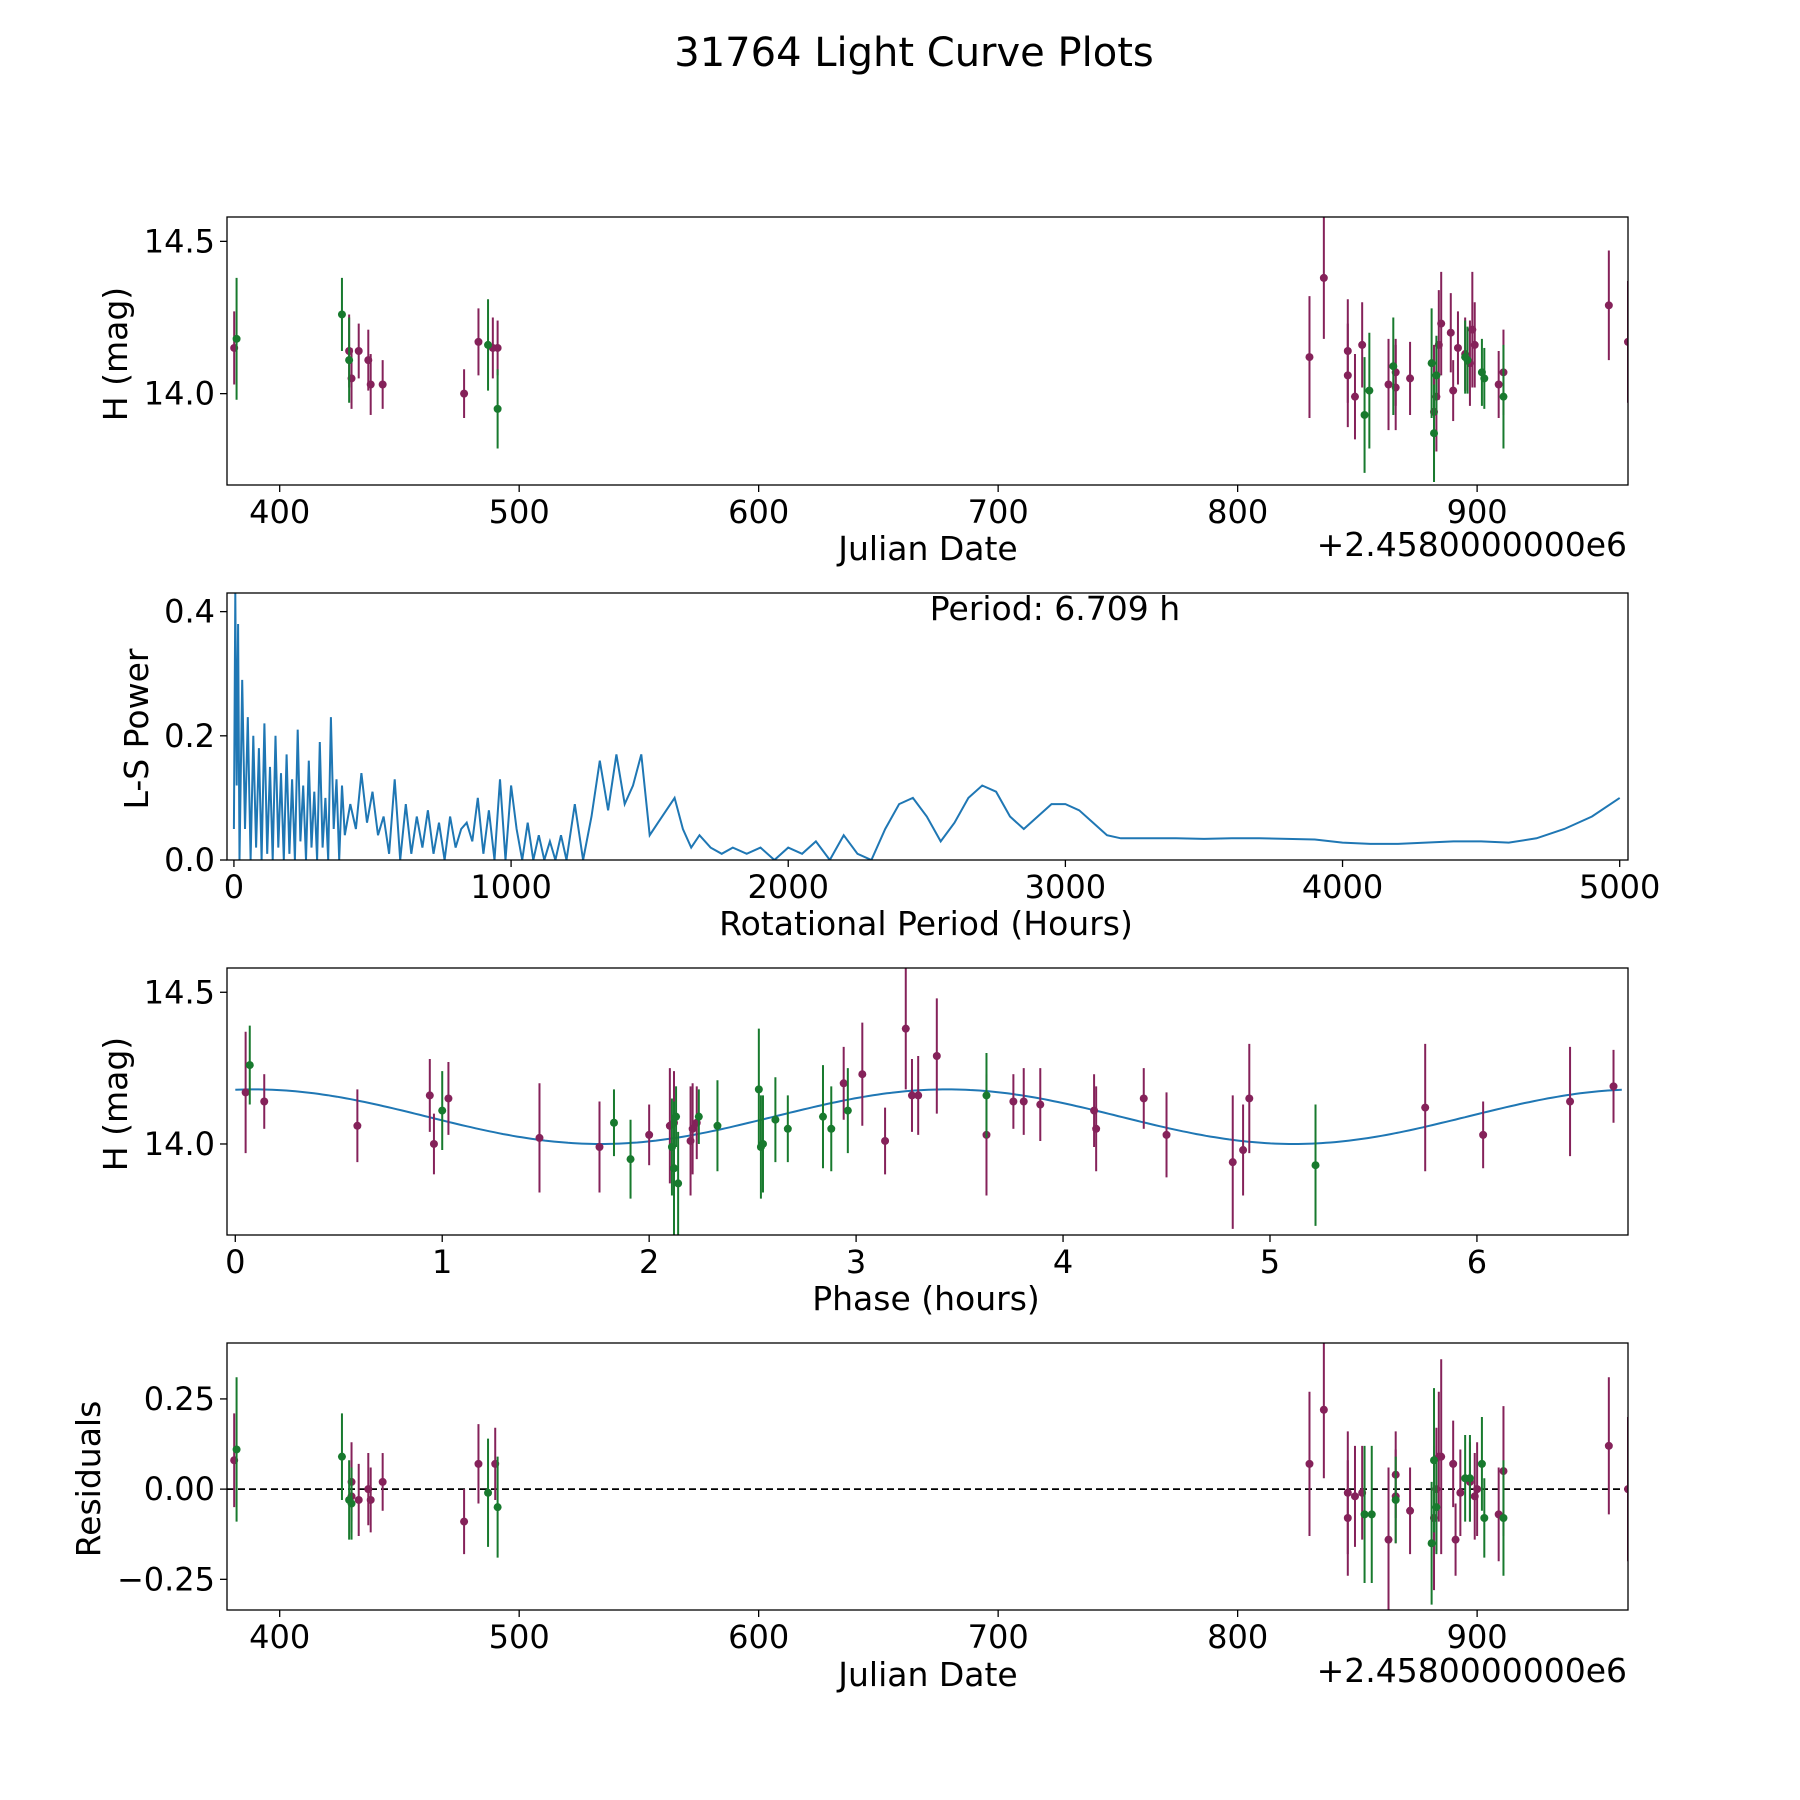  I want to click on y-tick-label: 0.2, so click(189, 736).